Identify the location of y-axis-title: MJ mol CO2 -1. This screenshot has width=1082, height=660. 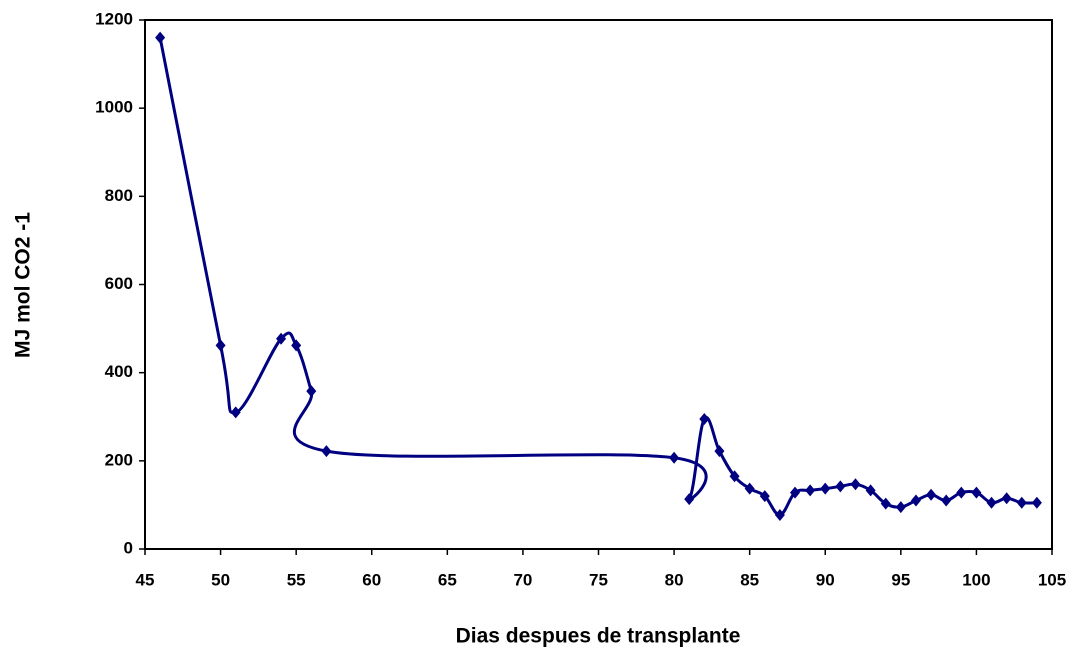
(23, 285).